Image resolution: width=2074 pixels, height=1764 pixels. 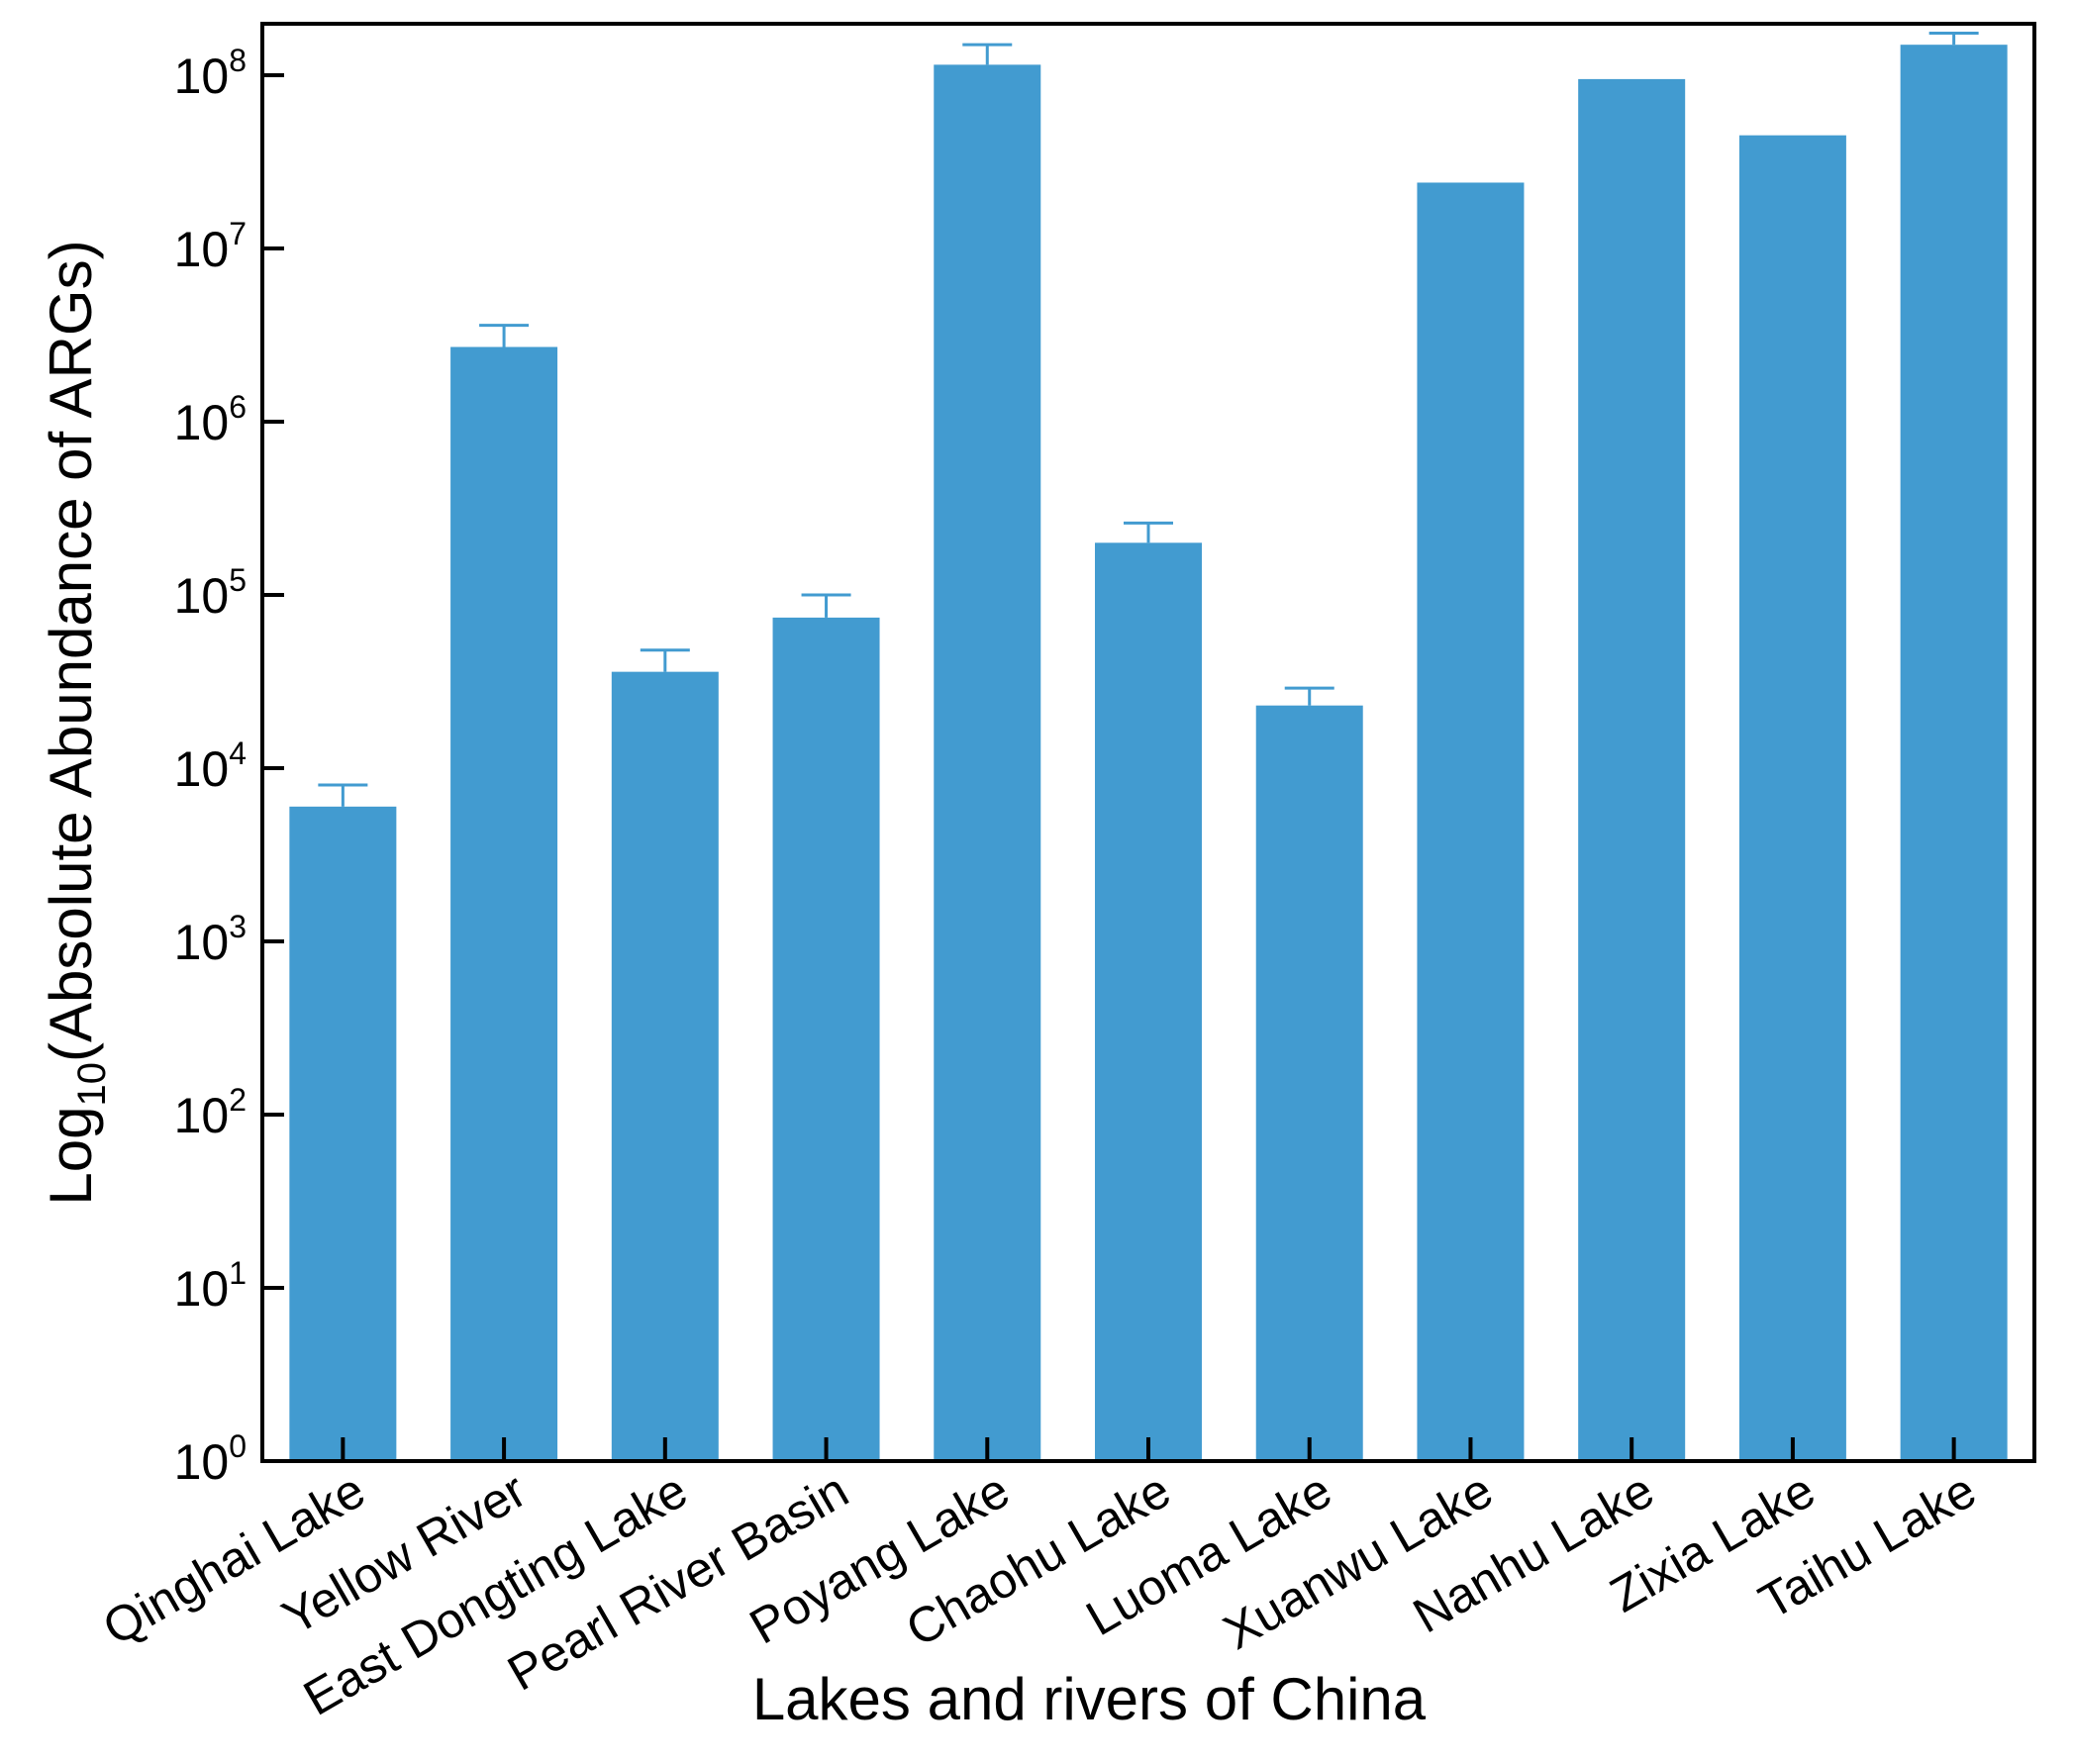 What do you see at coordinates (210, 246) in the screenshot?
I see `y-tick-label: 10⁷` at bounding box center [210, 246].